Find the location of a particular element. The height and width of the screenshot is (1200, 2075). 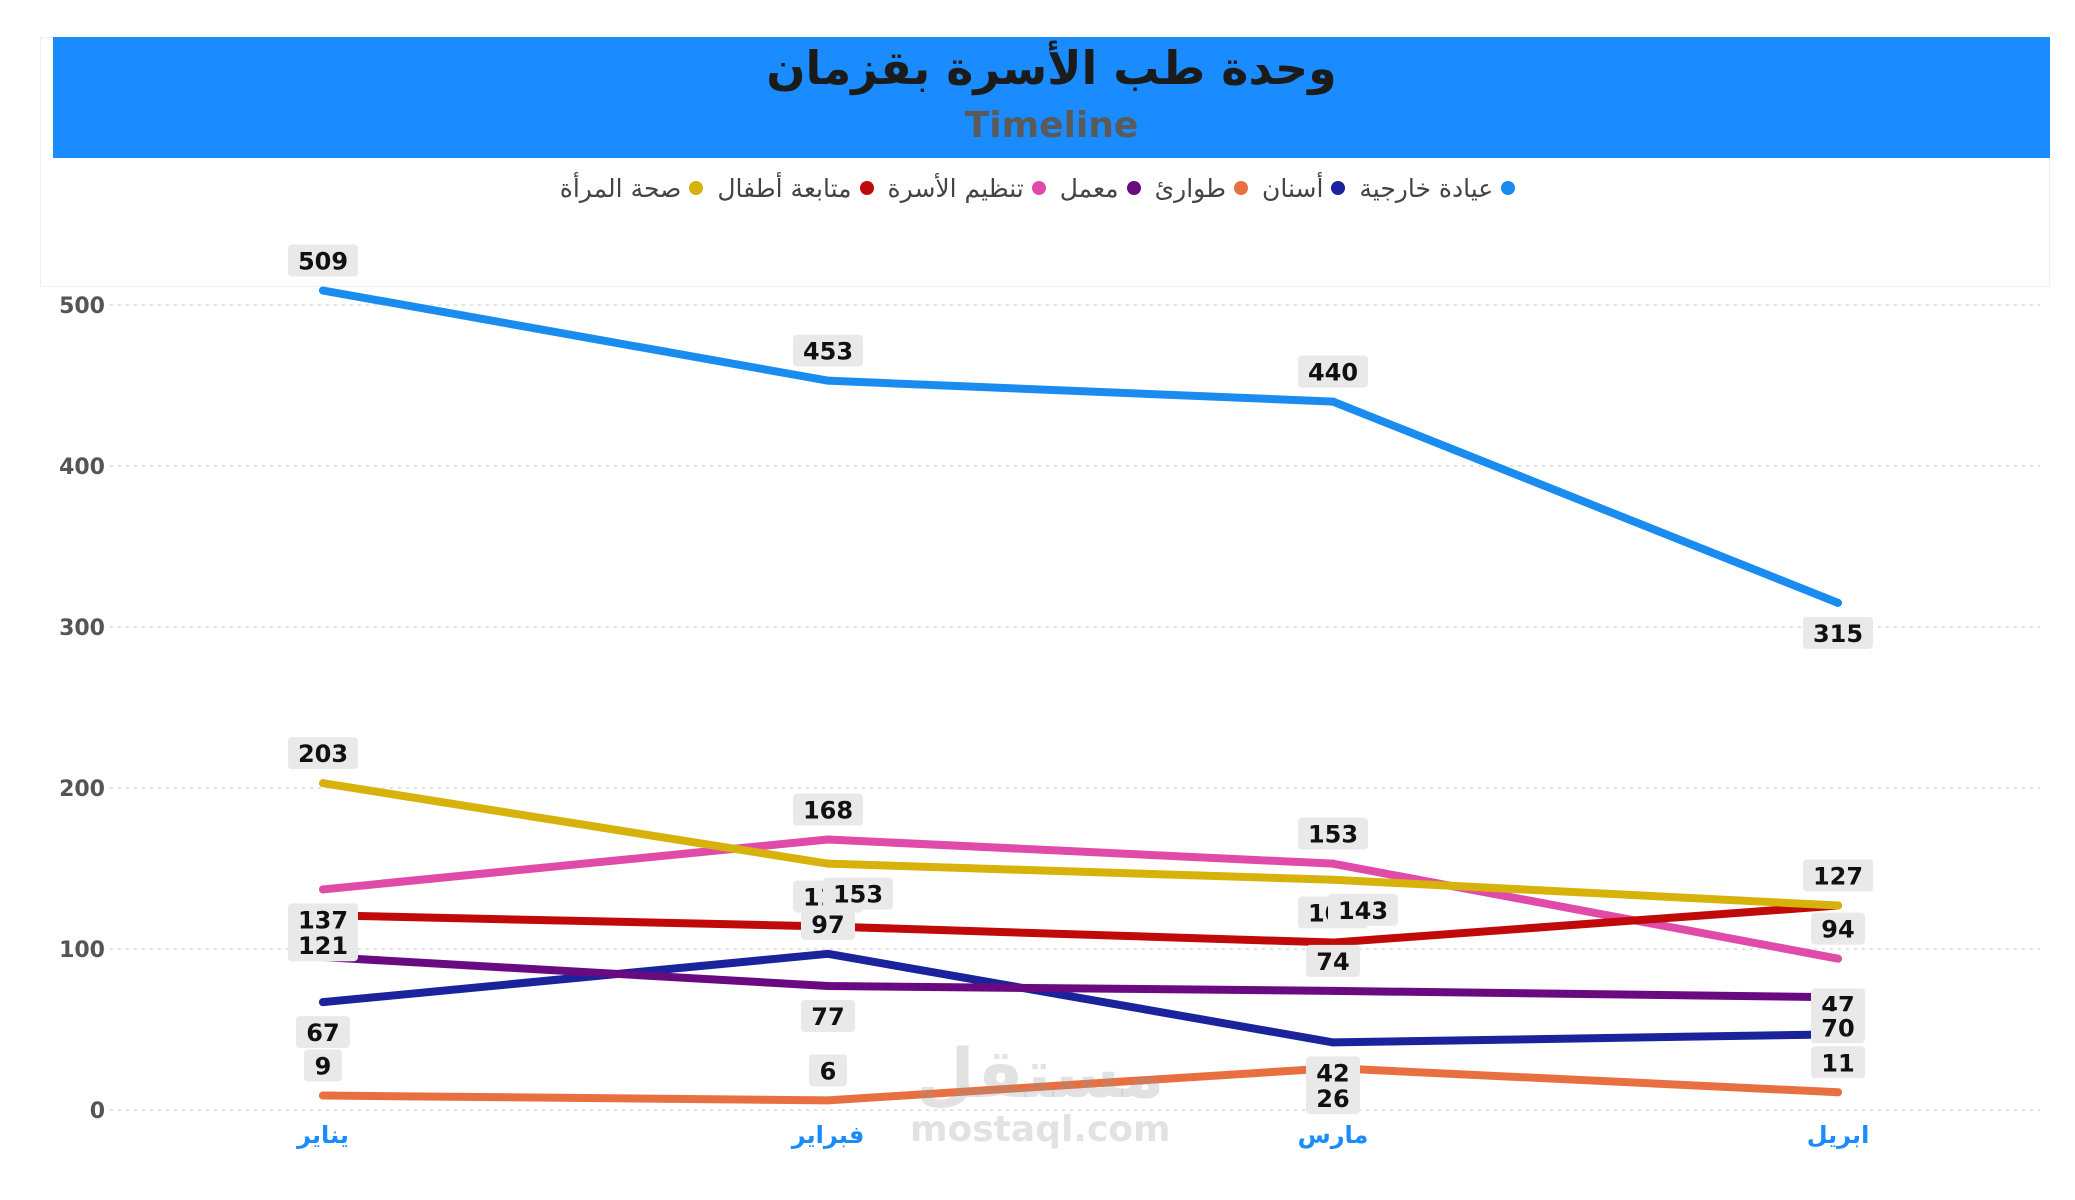

data-label: 11 is located at coordinates (1837, 1063).